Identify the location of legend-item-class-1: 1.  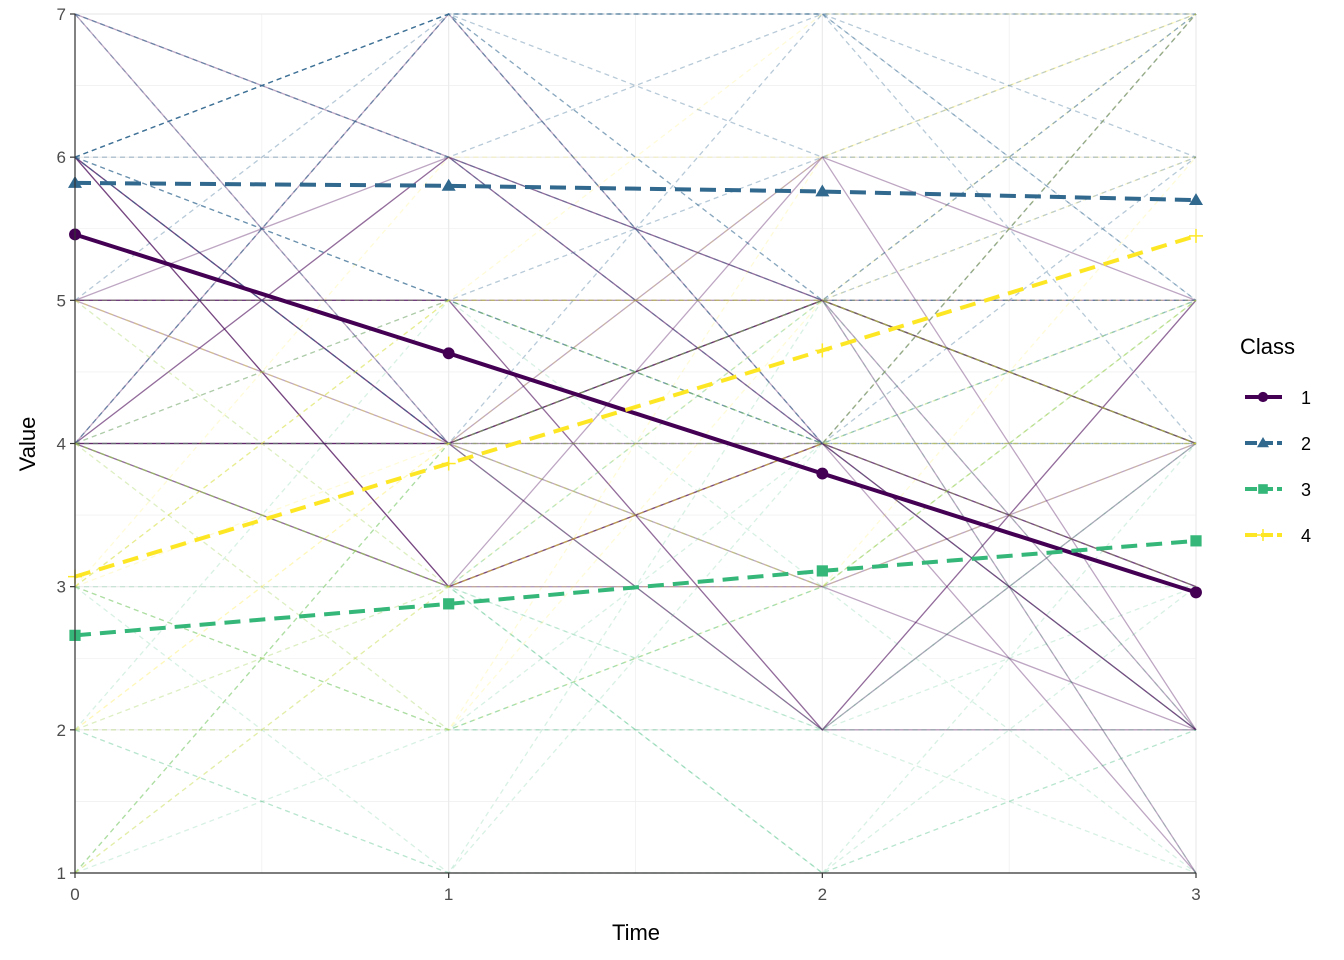
(1278, 398).